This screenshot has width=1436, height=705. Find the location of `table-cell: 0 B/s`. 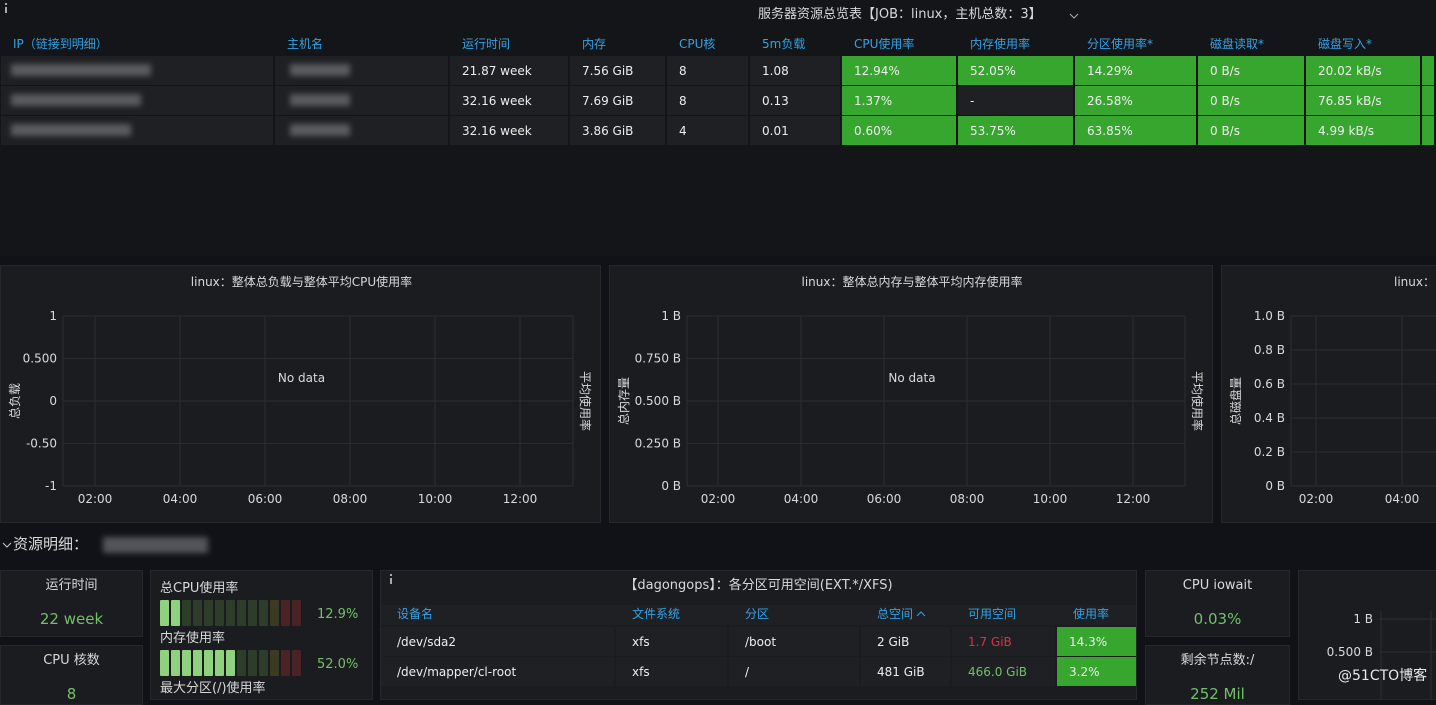

table-cell: 0 B/s is located at coordinates (1251, 100).